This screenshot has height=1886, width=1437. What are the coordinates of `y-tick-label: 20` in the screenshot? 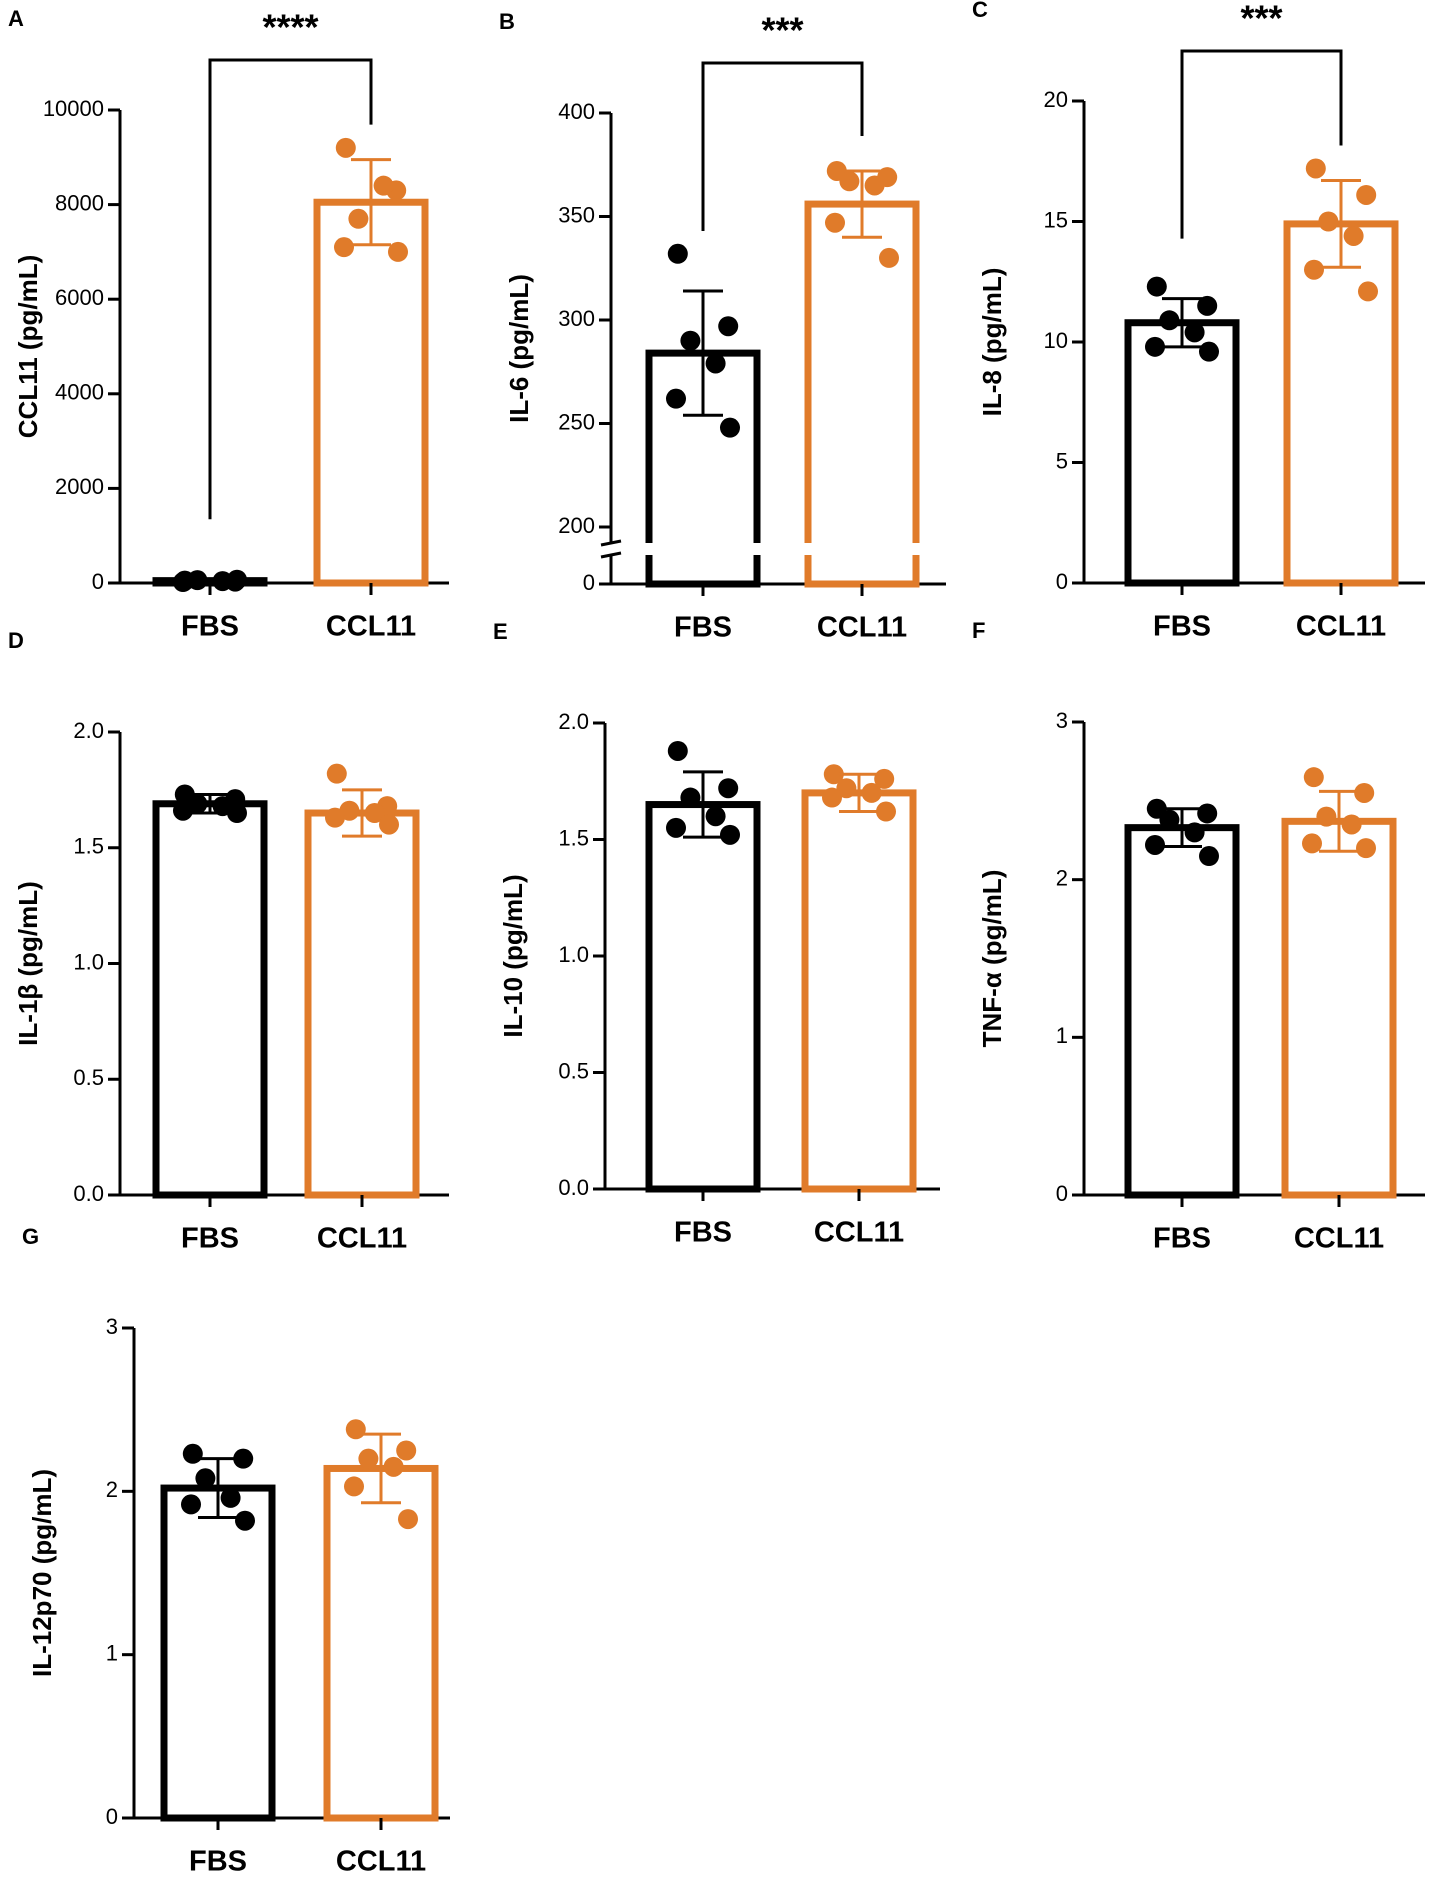 It's located at (1056, 99).